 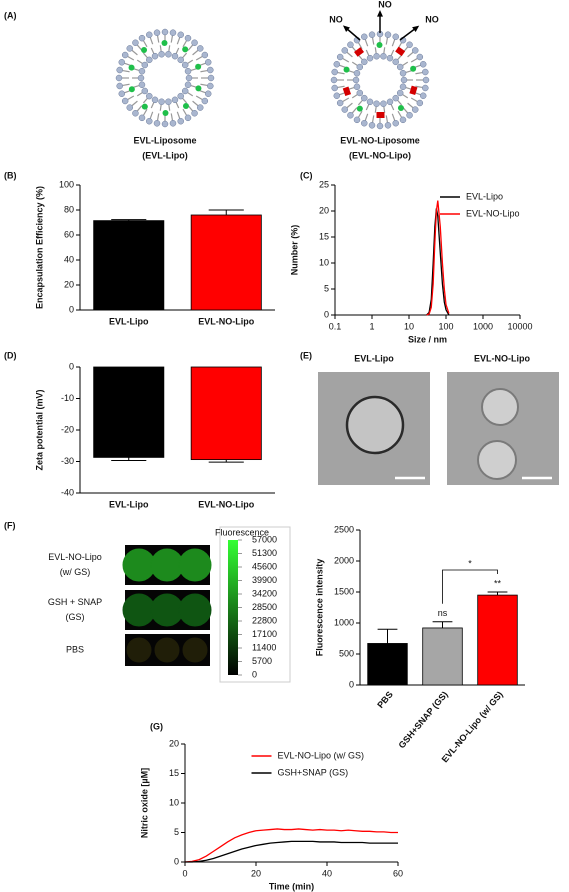 What do you see at coordinates (164, 140) in the screenshot?
I see `caption: EVL-Liposome` at bounding box center [164, 140].